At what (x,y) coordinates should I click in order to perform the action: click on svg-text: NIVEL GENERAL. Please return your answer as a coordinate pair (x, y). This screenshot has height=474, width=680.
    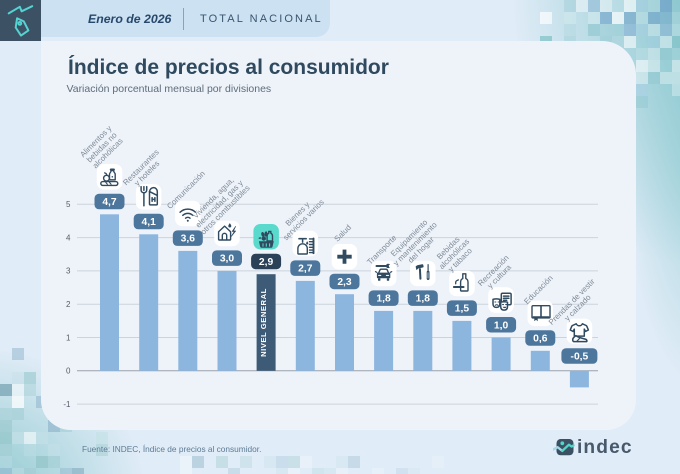
    Looking at the image, I should click on (263, 322).